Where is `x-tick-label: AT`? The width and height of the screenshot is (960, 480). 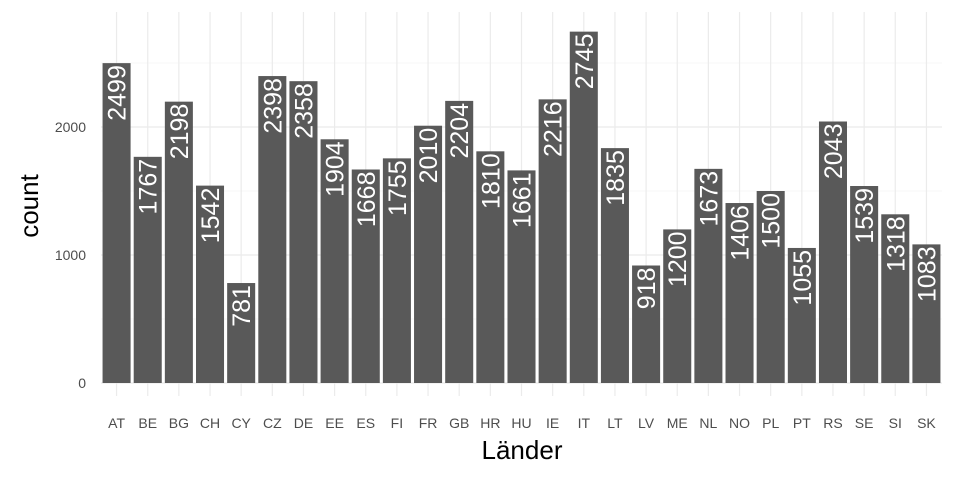 x-tick-label: AT is located at coordinates (116, 423).